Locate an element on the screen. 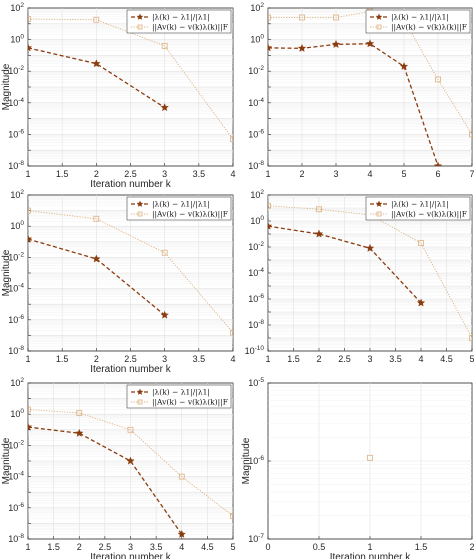  y-tick-label: 10⁻¹⁰ is located at coordinates (255, 350).